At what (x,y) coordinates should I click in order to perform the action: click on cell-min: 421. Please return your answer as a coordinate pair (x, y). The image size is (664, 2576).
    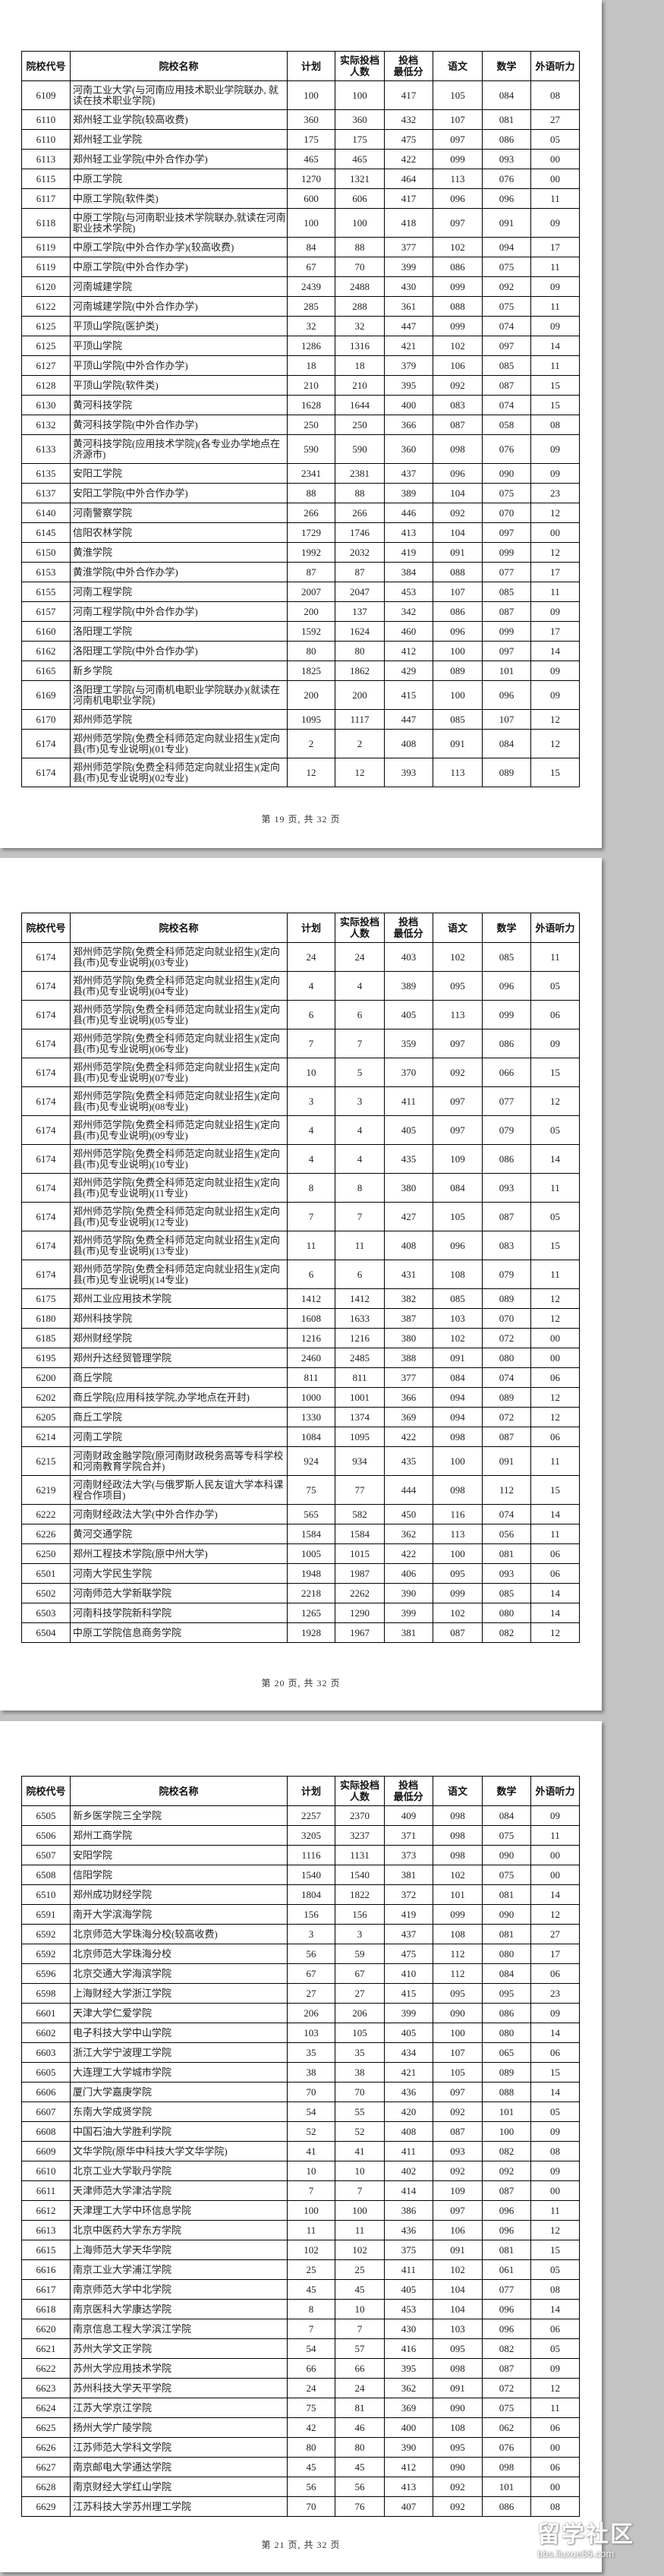
    Looking at the image, I should click on (408, 346).